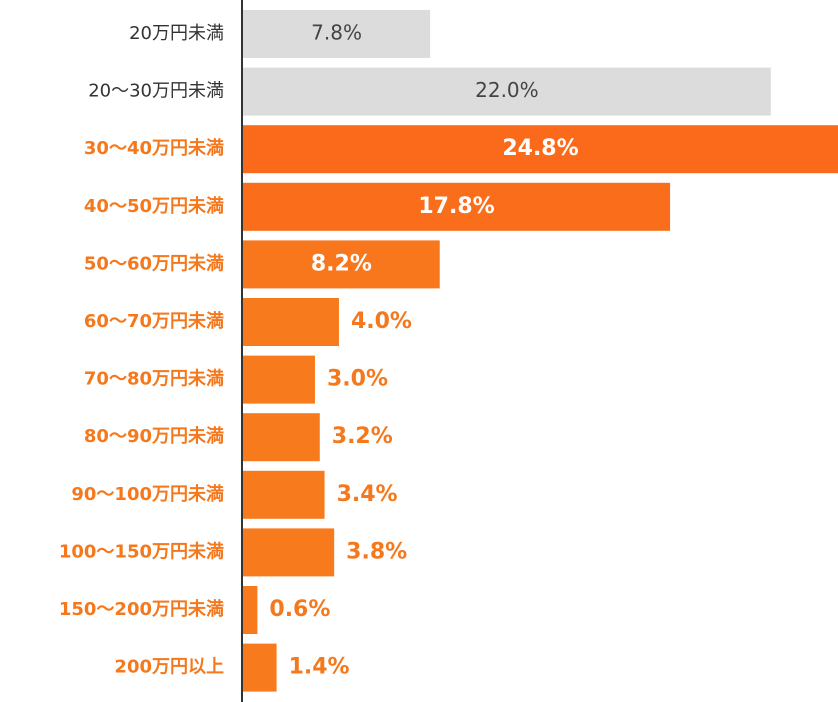 This screenshot has width=838, height=702. Describe the element at coordinates (376, 551) in the screenshot. I see `value-label: 3.8%` at that location.